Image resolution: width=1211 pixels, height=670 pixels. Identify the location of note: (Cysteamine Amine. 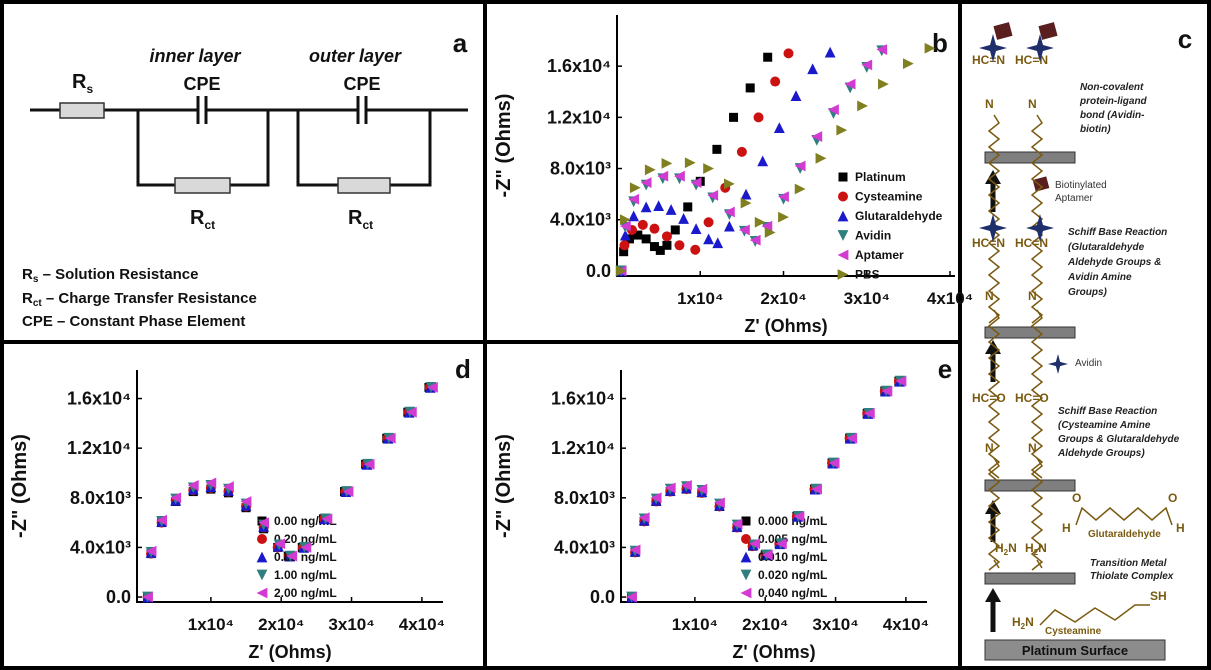
(1104, 425).